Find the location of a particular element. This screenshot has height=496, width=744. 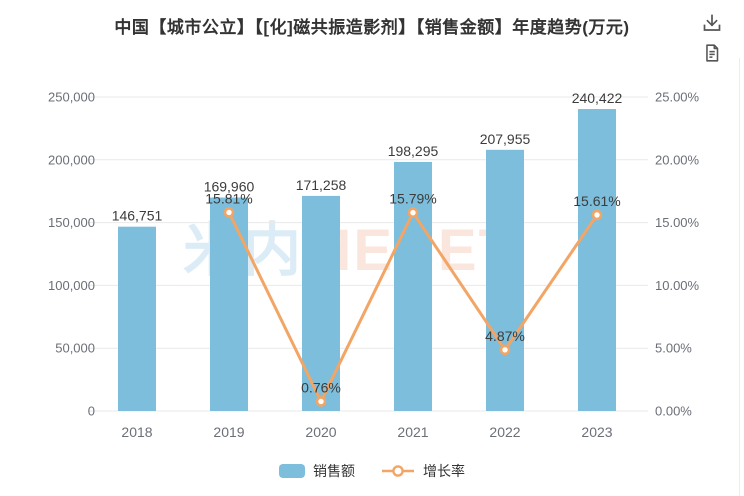

legend-label-sales: 销售额 is located at coordinates (334, 471).